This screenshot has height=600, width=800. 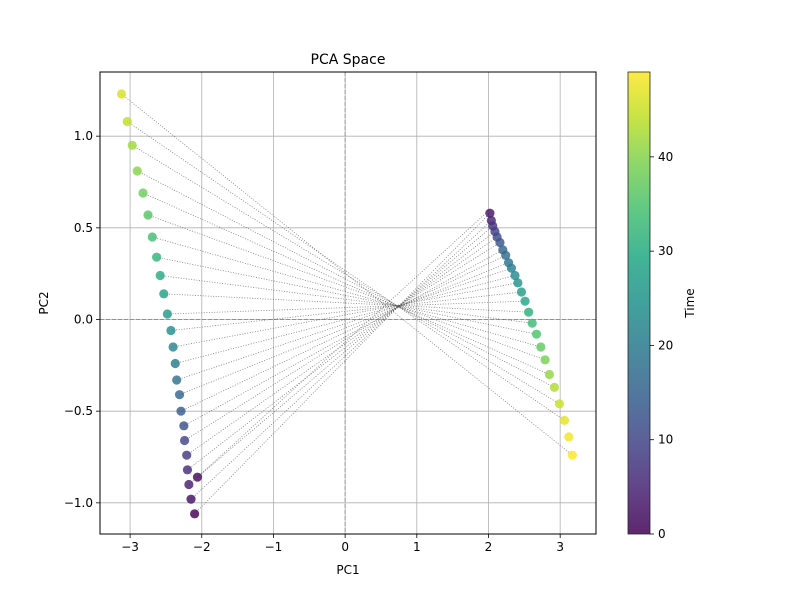 I want to click on y-tick-label: 0.0, so click(x=83, y=320).